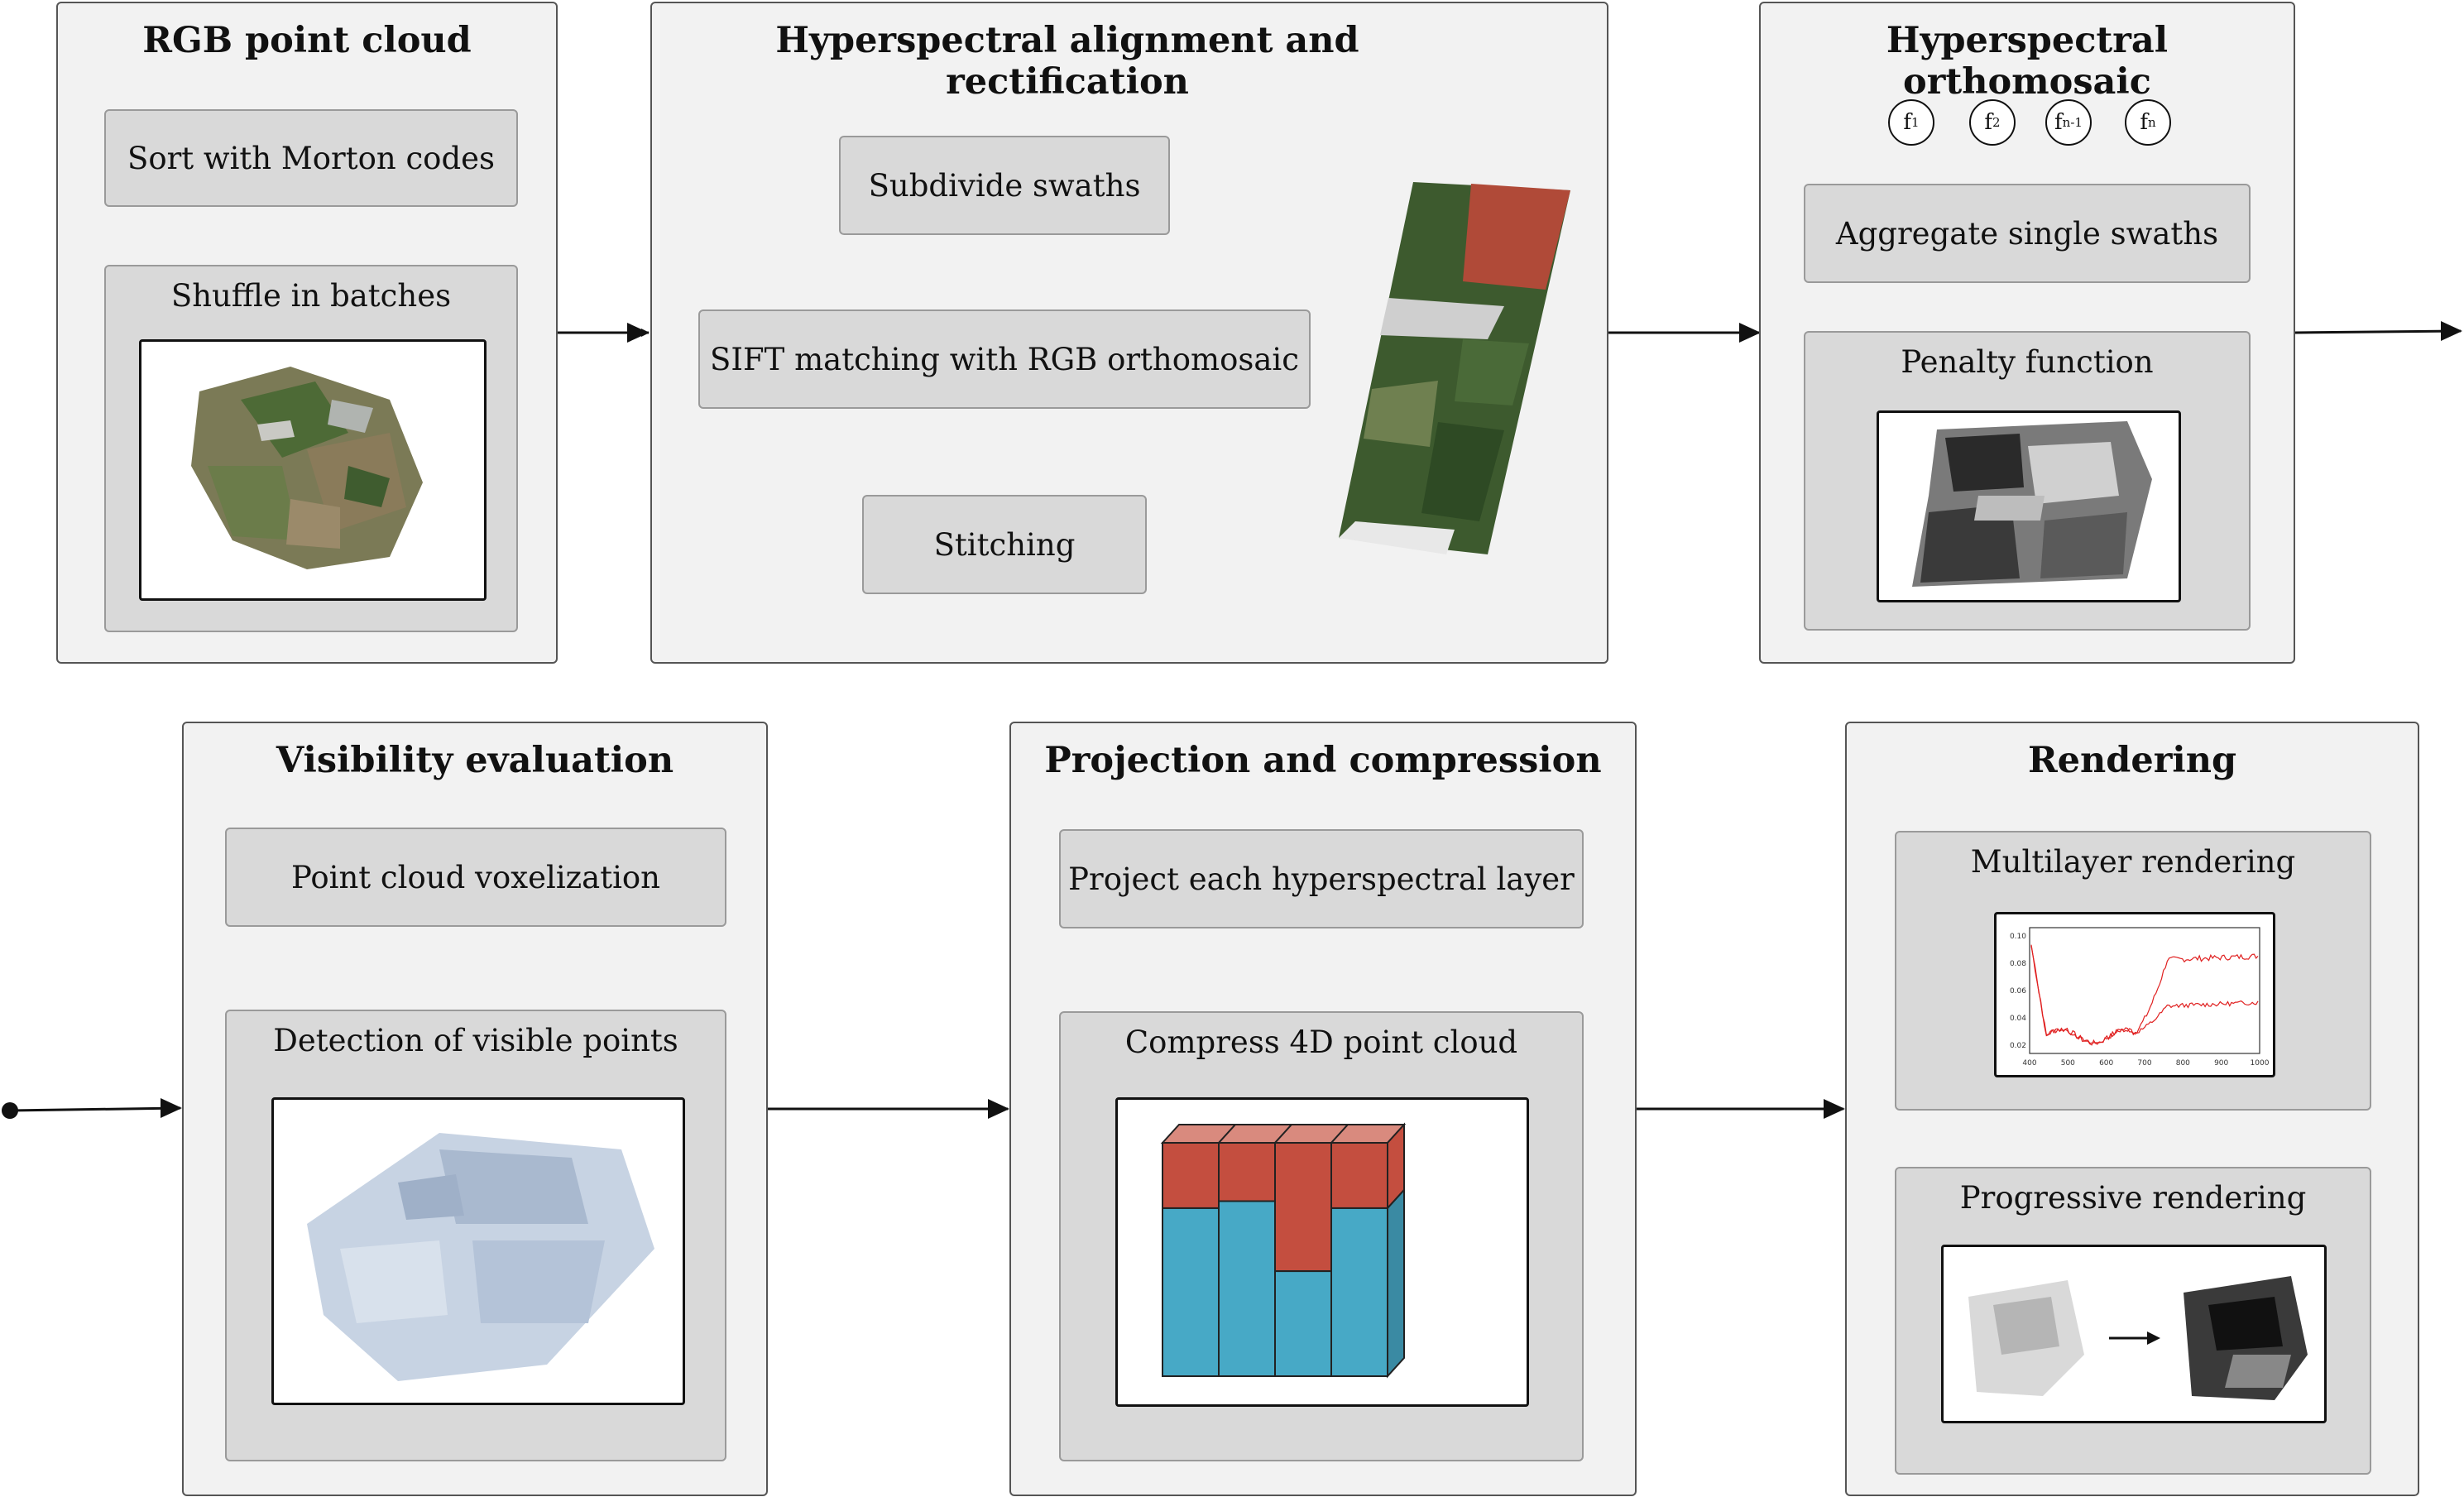 The height and width of the screenshot is (1497, 2464). I want to click on step-shuffle-batches: Shuffle in batches, so click(311, 449).